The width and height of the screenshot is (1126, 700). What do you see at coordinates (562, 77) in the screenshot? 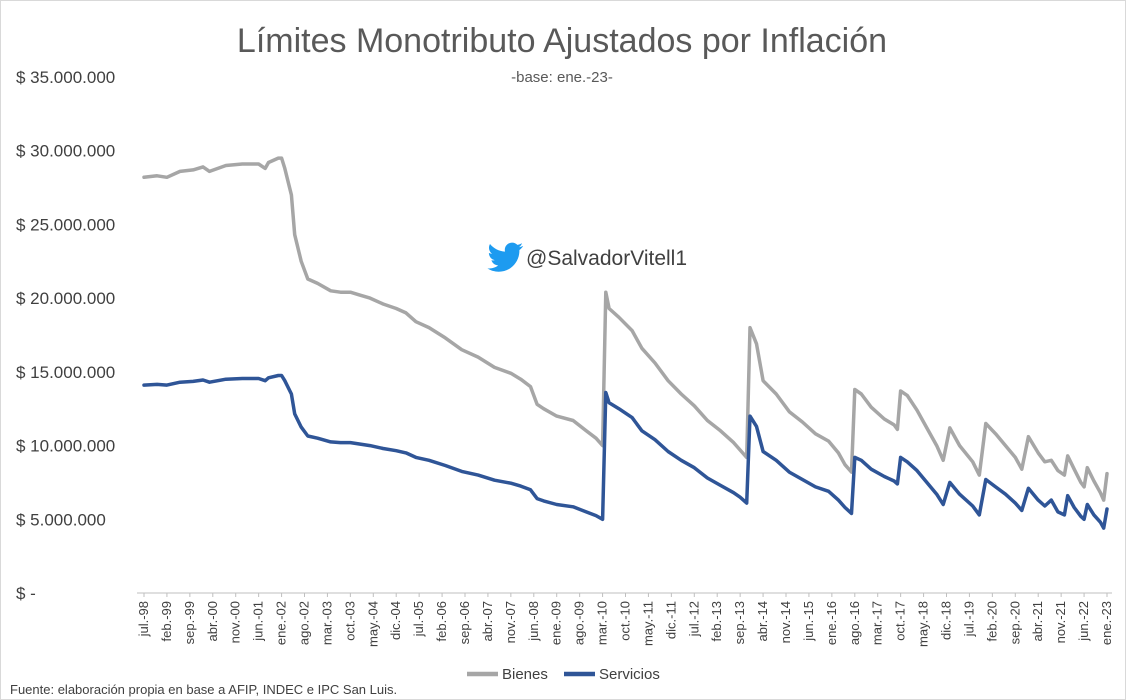
I see `chart-subtitle: -base: ene.-23-` at bounding box center [562, 77].